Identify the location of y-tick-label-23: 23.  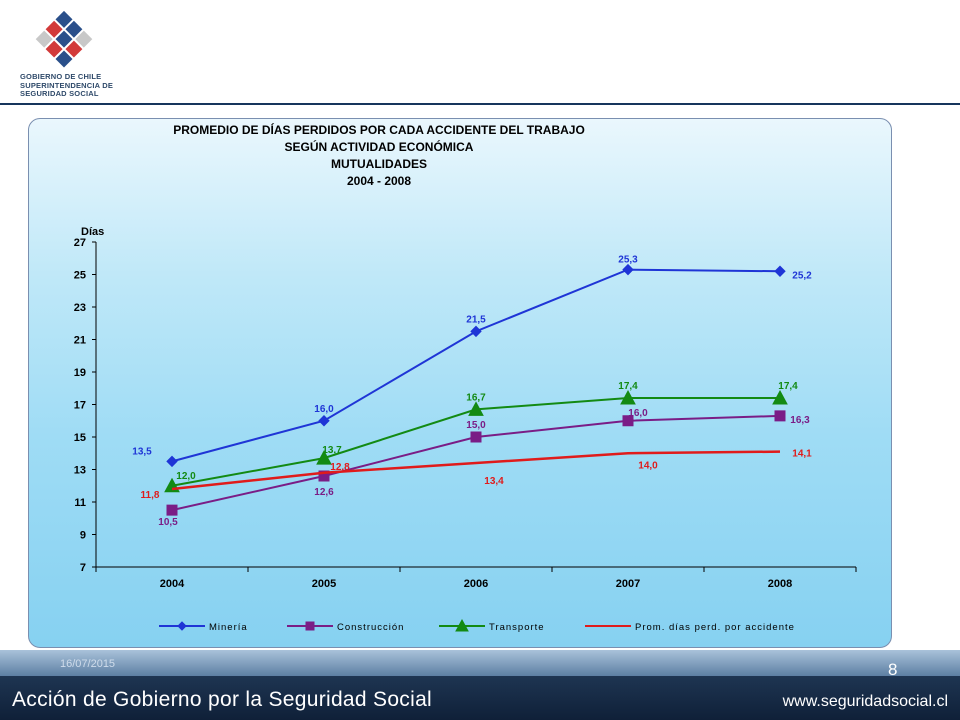
(80, 308).